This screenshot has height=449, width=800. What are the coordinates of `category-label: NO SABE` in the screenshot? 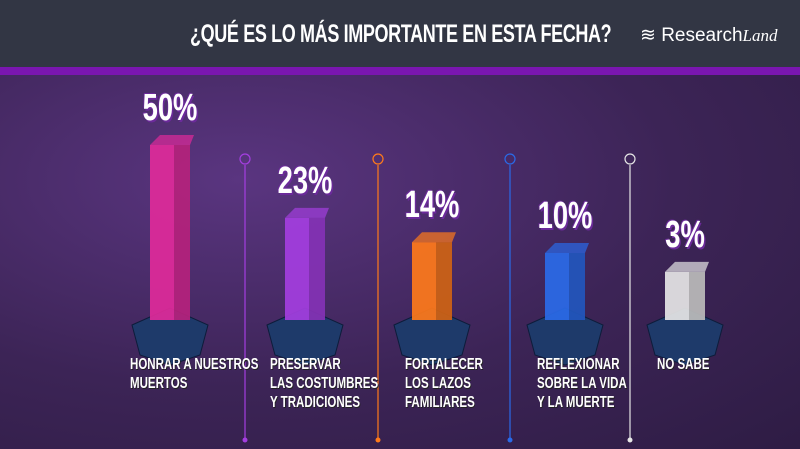 It's located at (683, 364).